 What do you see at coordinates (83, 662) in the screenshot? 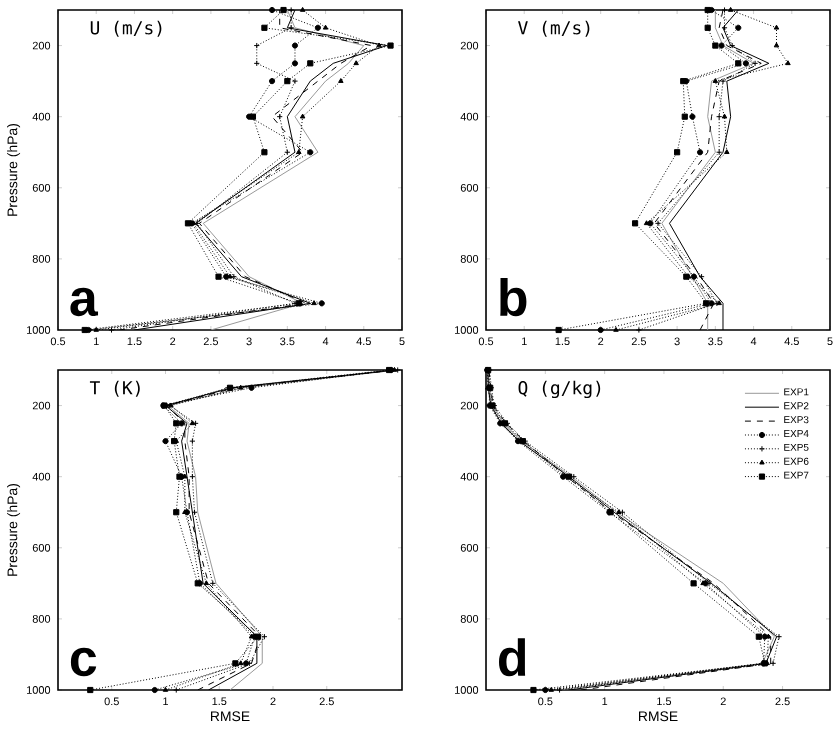
I see `annotation: c` at bounding box center [83, 662].